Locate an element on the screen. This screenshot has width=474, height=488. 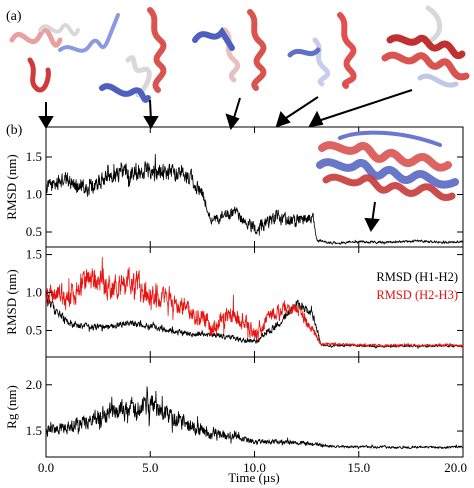
x-axis-title: Time (µs) is located at coordinates (253, 477).